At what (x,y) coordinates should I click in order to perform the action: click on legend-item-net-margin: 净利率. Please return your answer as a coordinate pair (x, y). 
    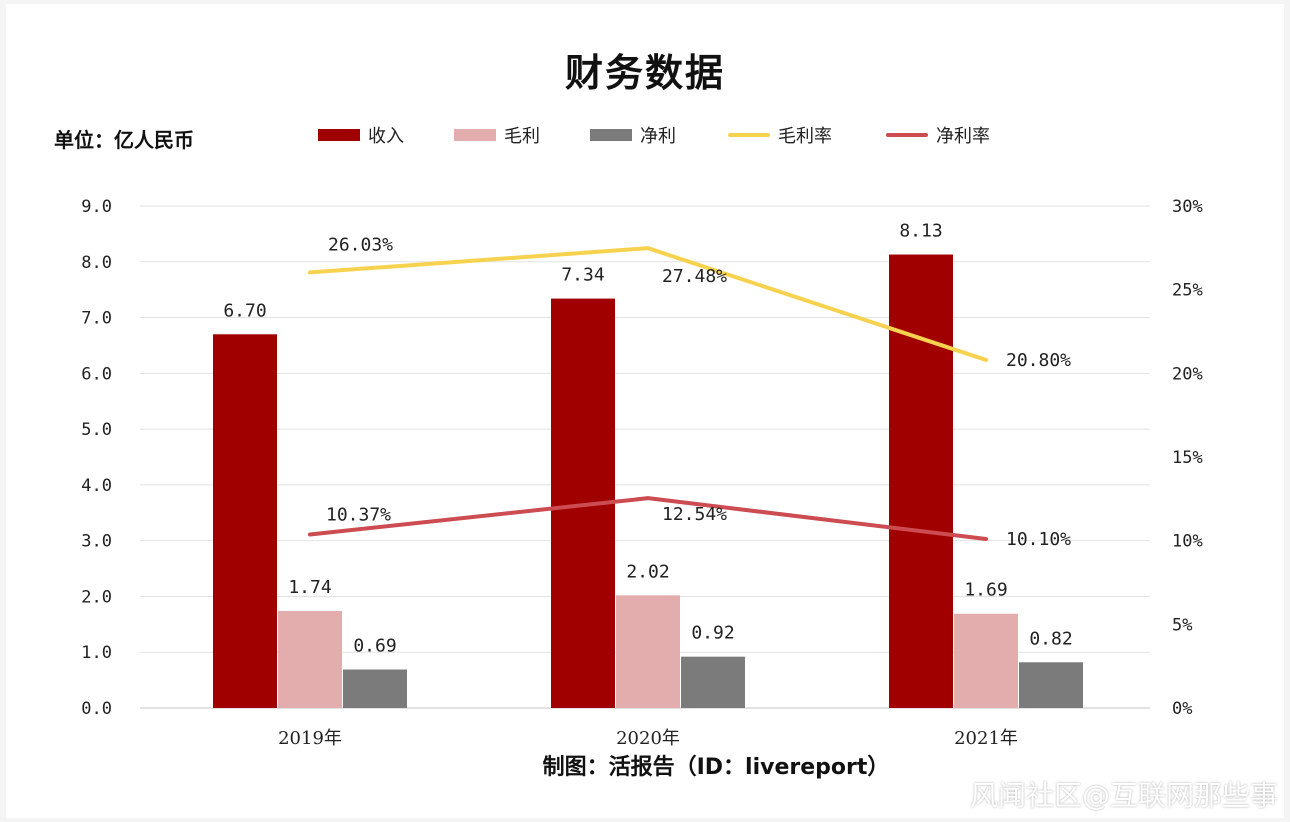
    Looking at the image, I should click on (938, 135).